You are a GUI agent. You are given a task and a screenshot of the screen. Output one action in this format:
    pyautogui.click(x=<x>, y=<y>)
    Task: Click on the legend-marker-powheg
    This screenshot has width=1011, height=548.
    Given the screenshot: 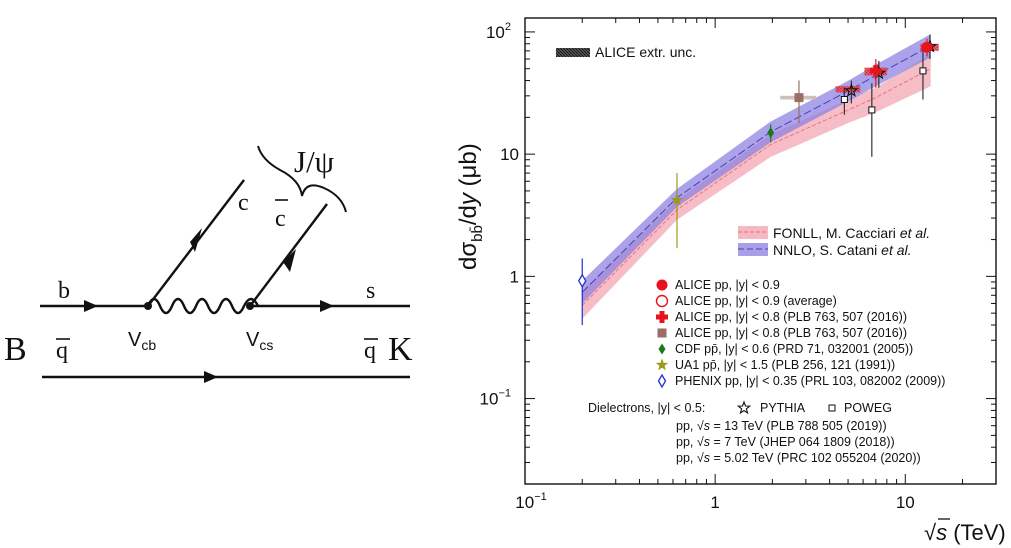 What is the action you would take?
    pyautogui.click(x=832, y=408)
    